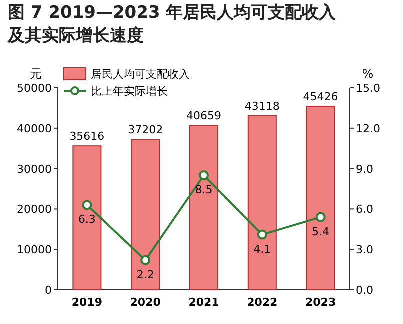 The width and height of the screenshot is (403, 324). Describe the element at coordinates (320, 302) in the screenshot. I see `x-tick-label: 2023` at that location.